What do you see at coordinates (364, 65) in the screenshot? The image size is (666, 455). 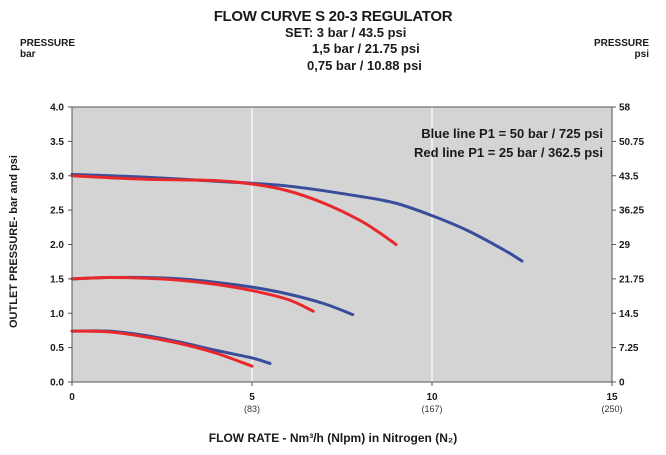 I see `set-line-3: 0,75 bar / 10.88 psi` at bounding box center [364, 65].